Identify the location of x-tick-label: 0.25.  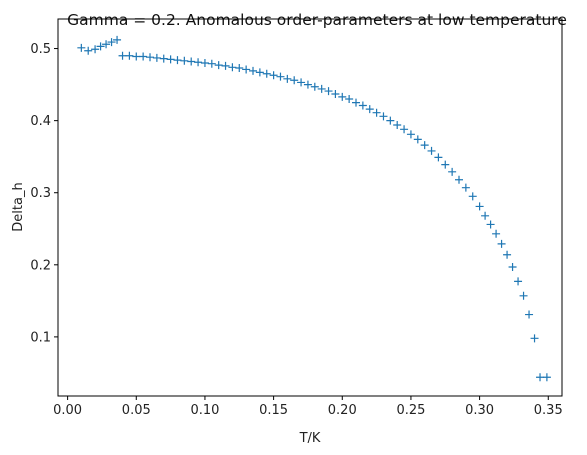
(410, 410).